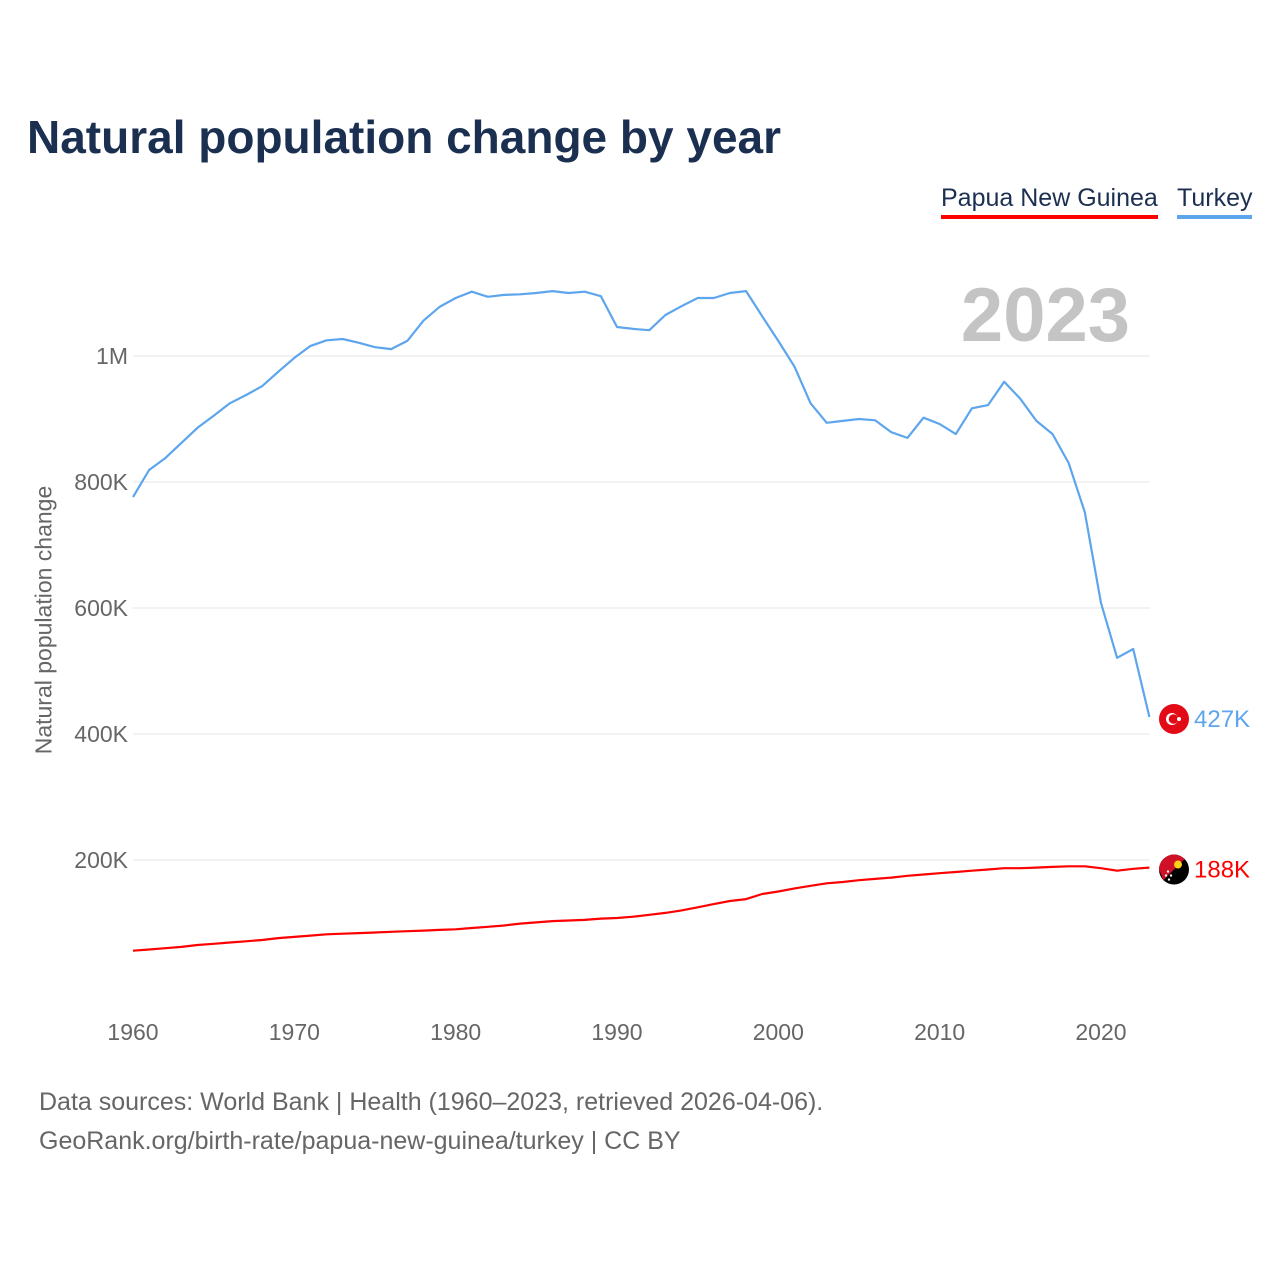  What do you see at coordinates (1049, 201) in the screenshot?
I see `legend-papua-new-guinea: Papua New Guinea` at bounding box center [1049, 201].